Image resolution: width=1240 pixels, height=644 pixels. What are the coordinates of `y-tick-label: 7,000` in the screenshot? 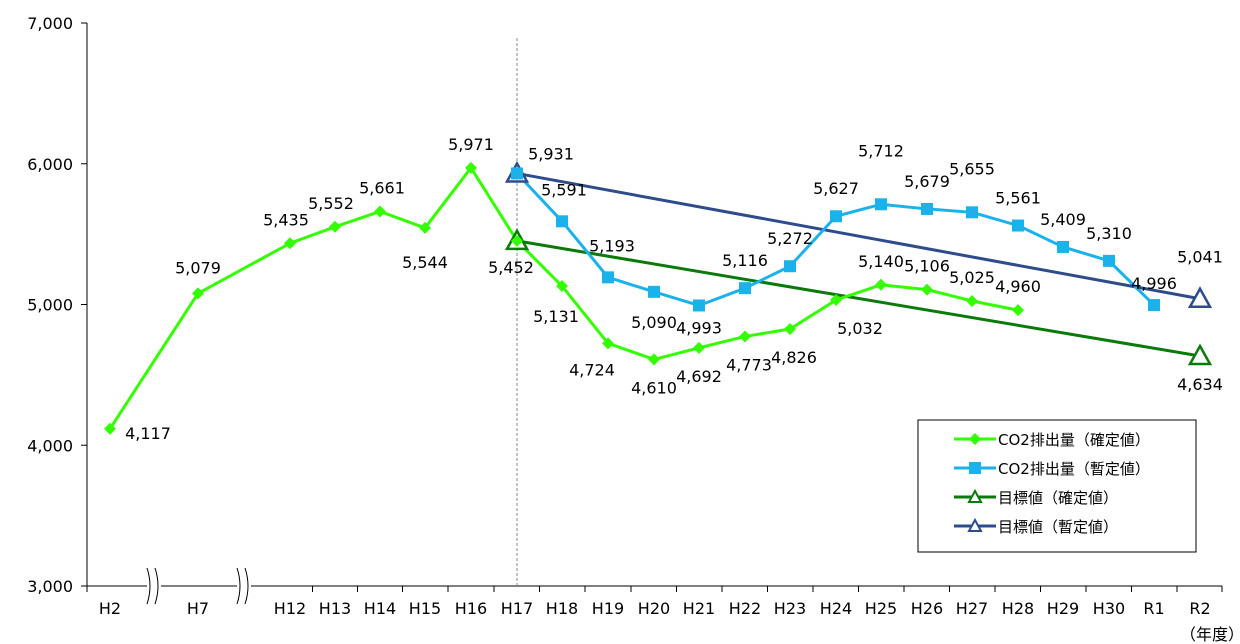 It's located at (50, 23).